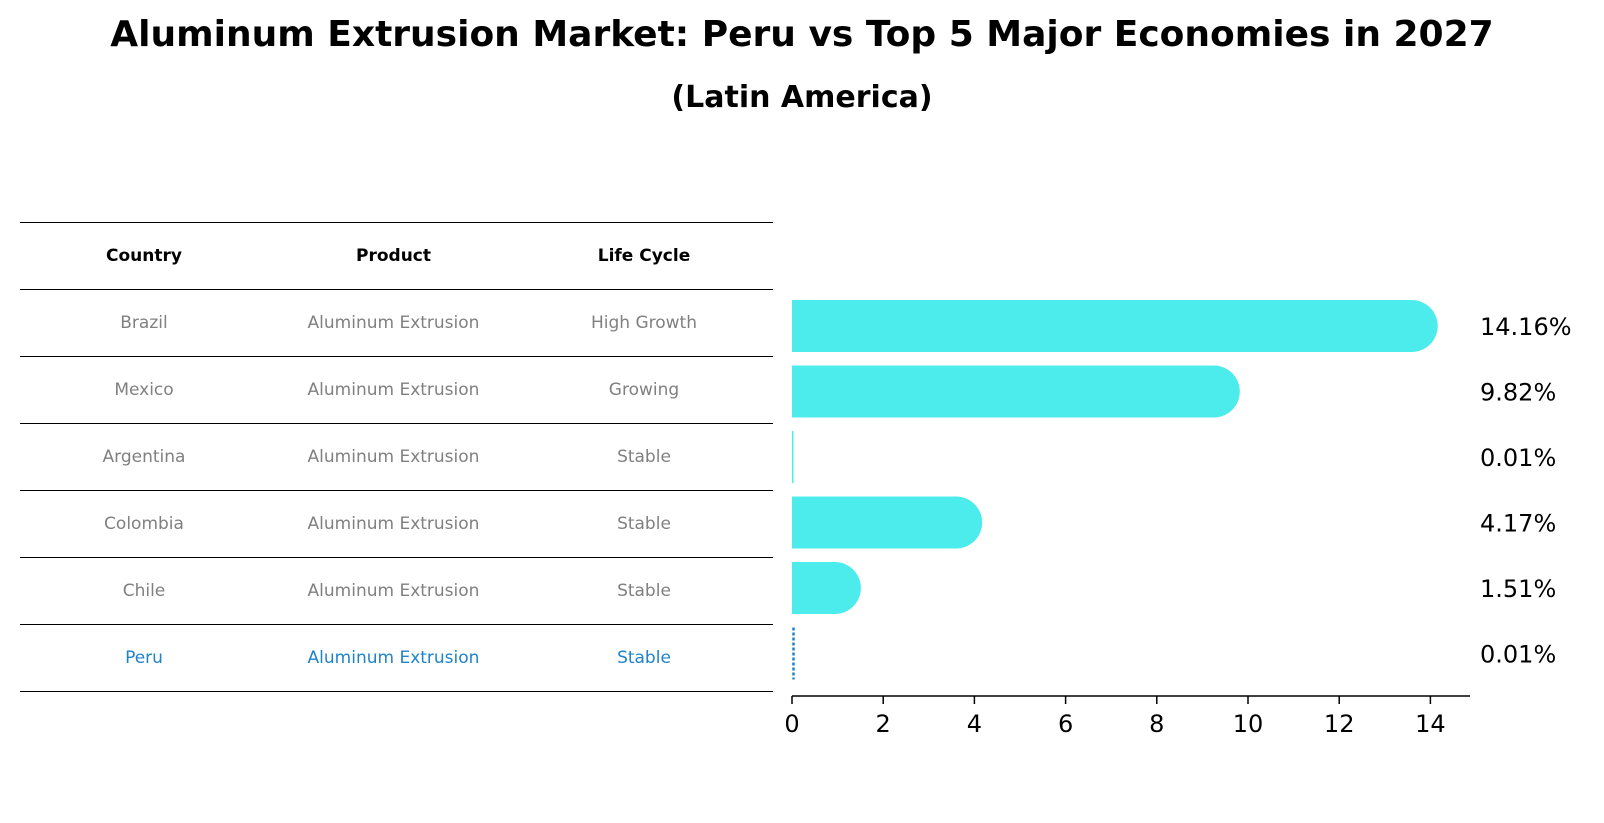  What do you see at coordinates (793, 457) in the screenshot?
I see `bar-argentina` at bounding box center [793, 457].